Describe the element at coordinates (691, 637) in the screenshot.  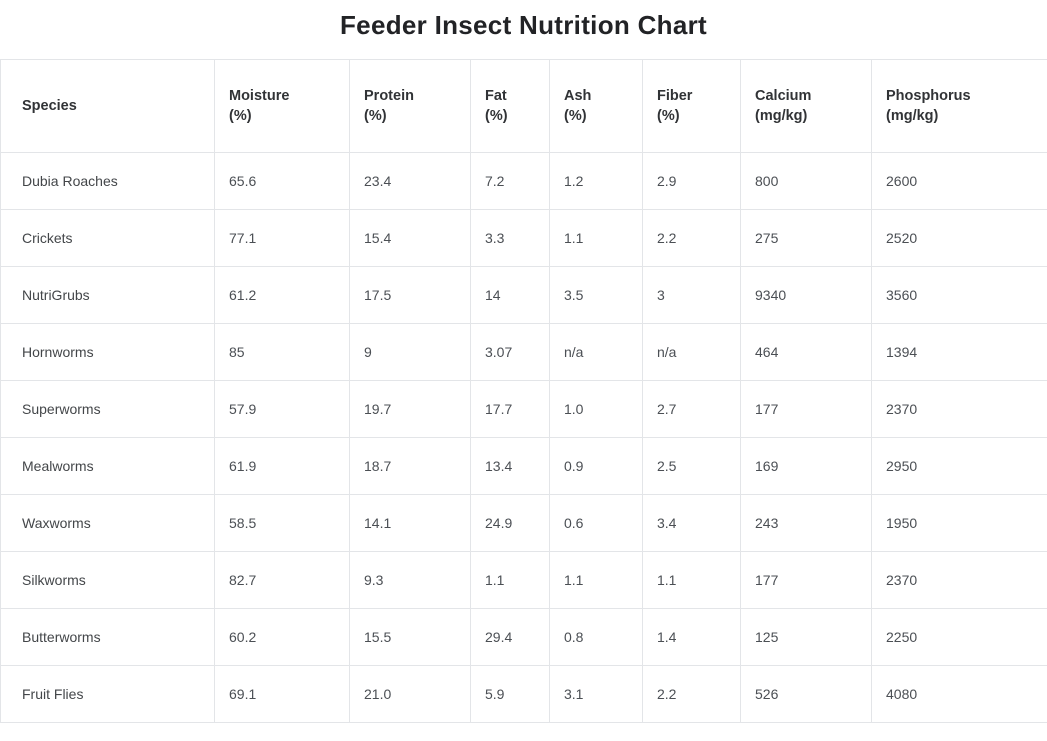
I see `value-cell: 1.4` at that location.